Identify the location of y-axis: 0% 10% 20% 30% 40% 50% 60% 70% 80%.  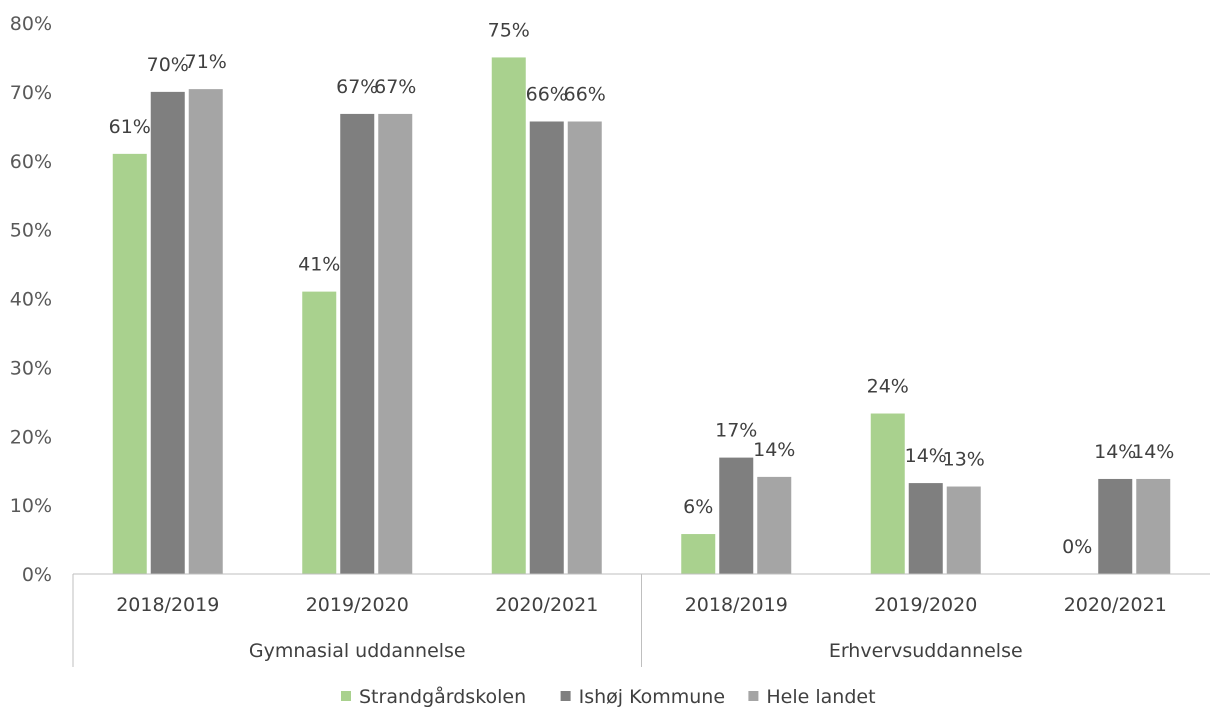
(31, 299).